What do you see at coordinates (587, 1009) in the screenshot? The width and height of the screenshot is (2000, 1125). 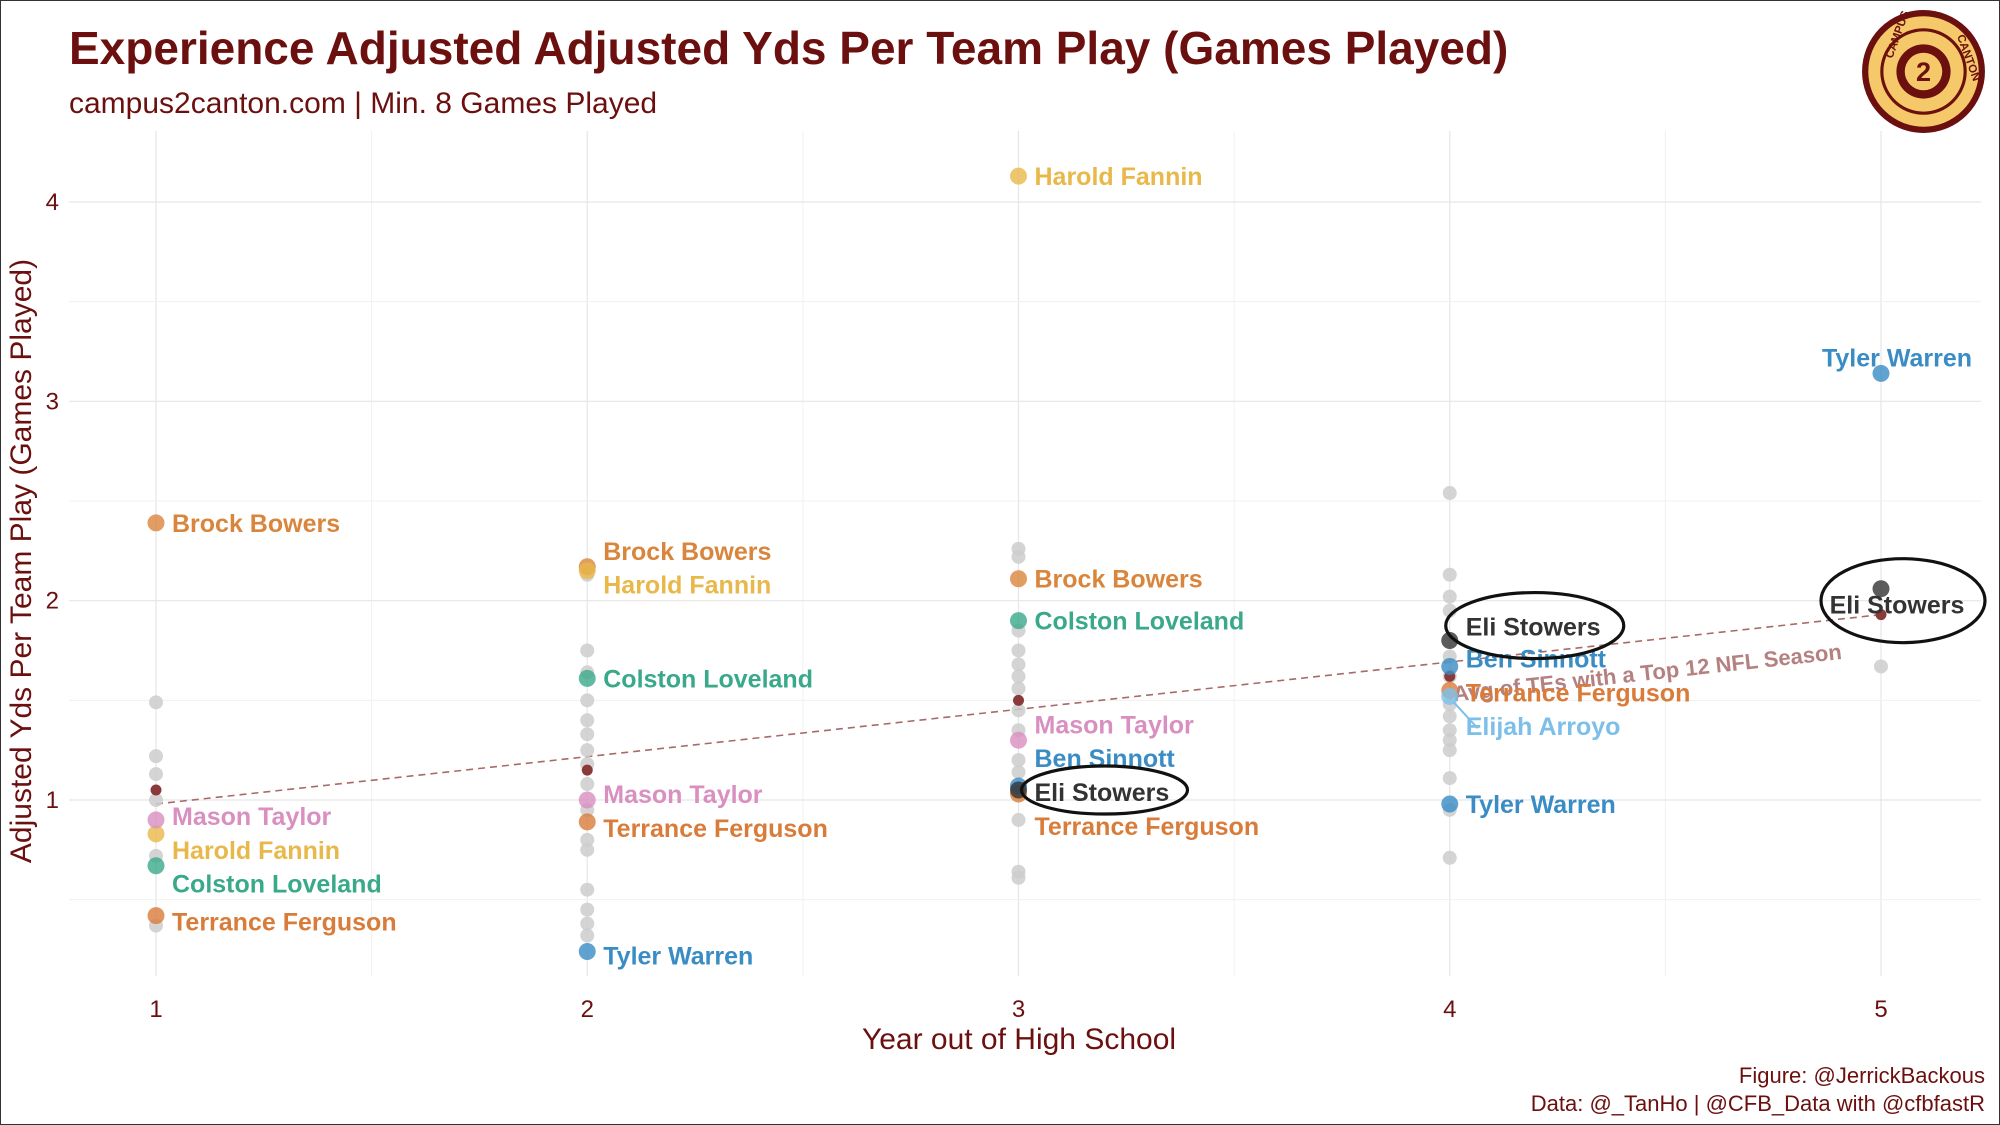 I see `x-tick-label: 2` at bounding box center [587, 1009].